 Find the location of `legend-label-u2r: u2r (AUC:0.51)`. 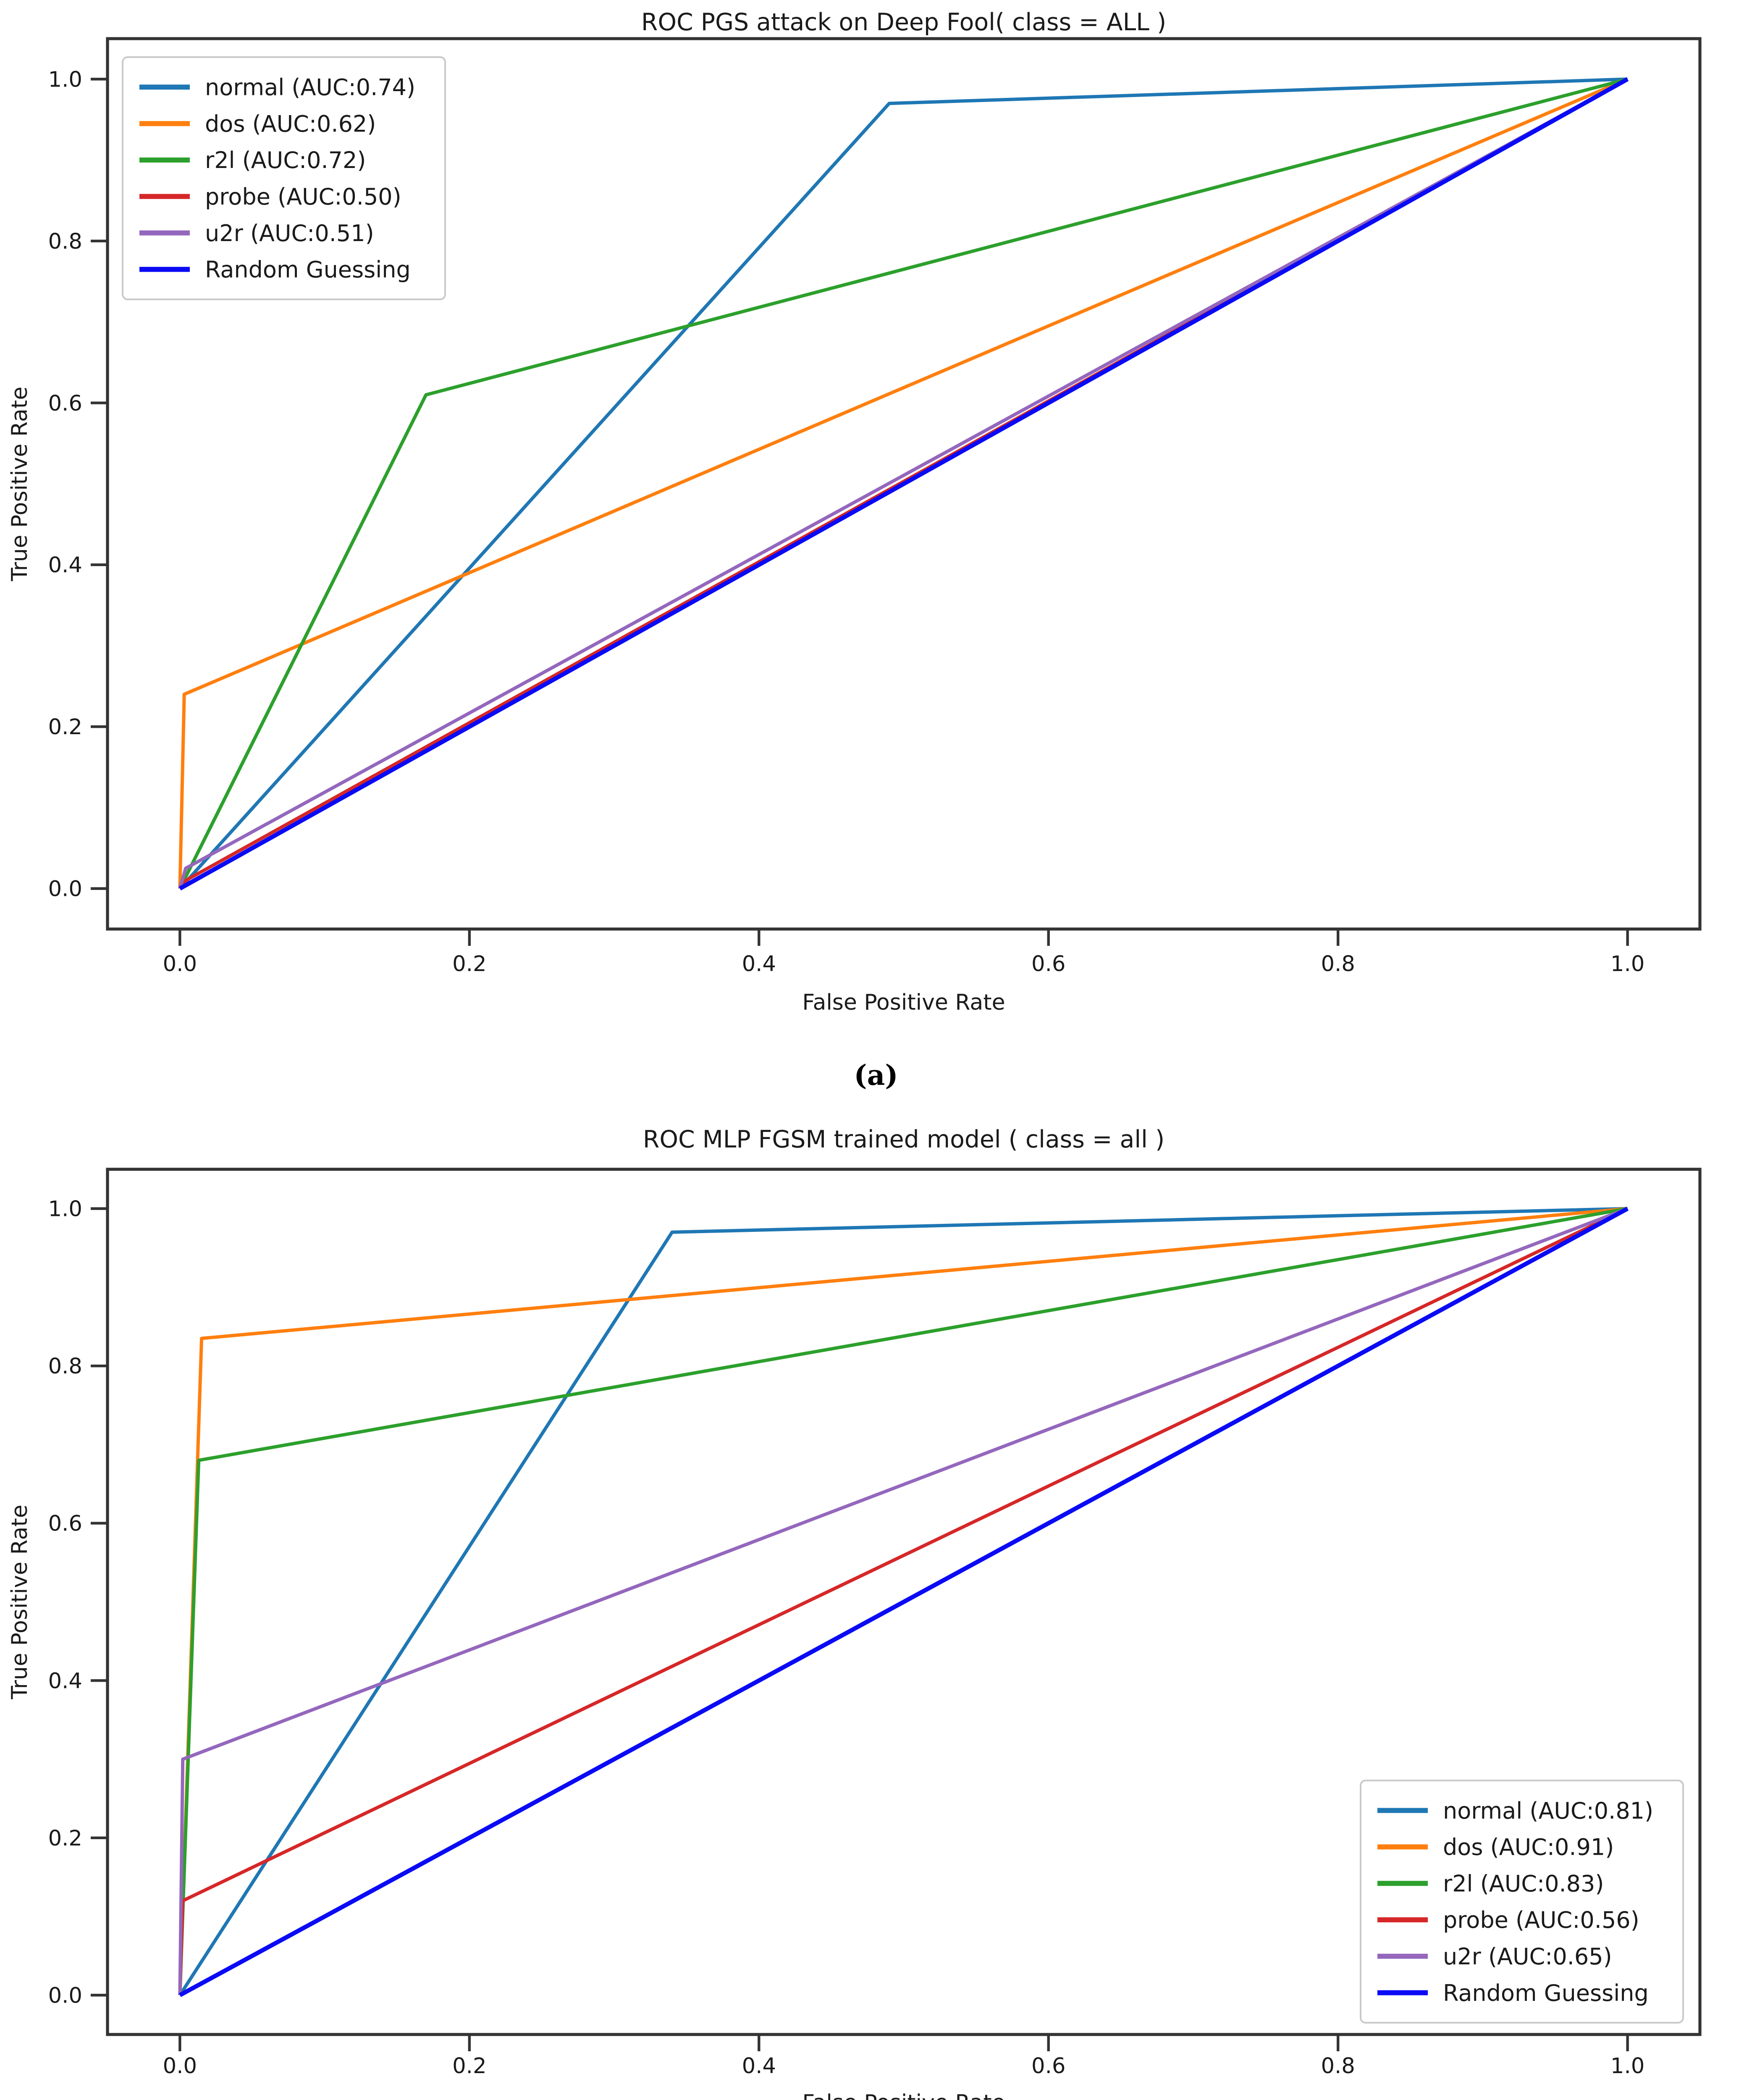

legend-label-u2r: u2r (AUC:0.51) is located at coordinates (289, 233).